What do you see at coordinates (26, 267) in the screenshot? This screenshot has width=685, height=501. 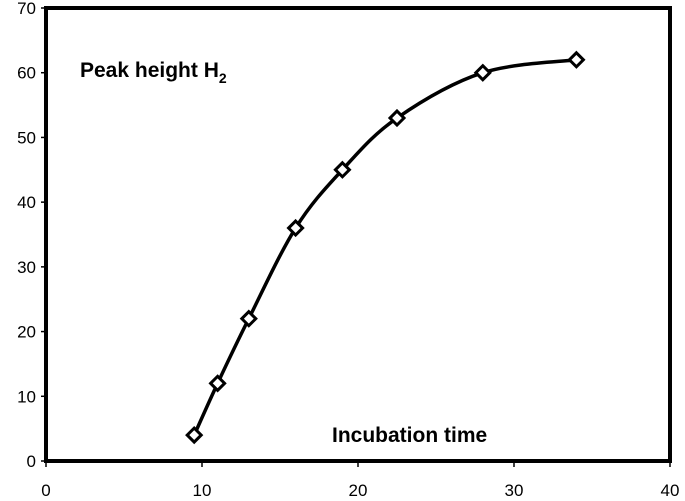 I see `y-tick-label: 30` at bounding box center [26, 267].